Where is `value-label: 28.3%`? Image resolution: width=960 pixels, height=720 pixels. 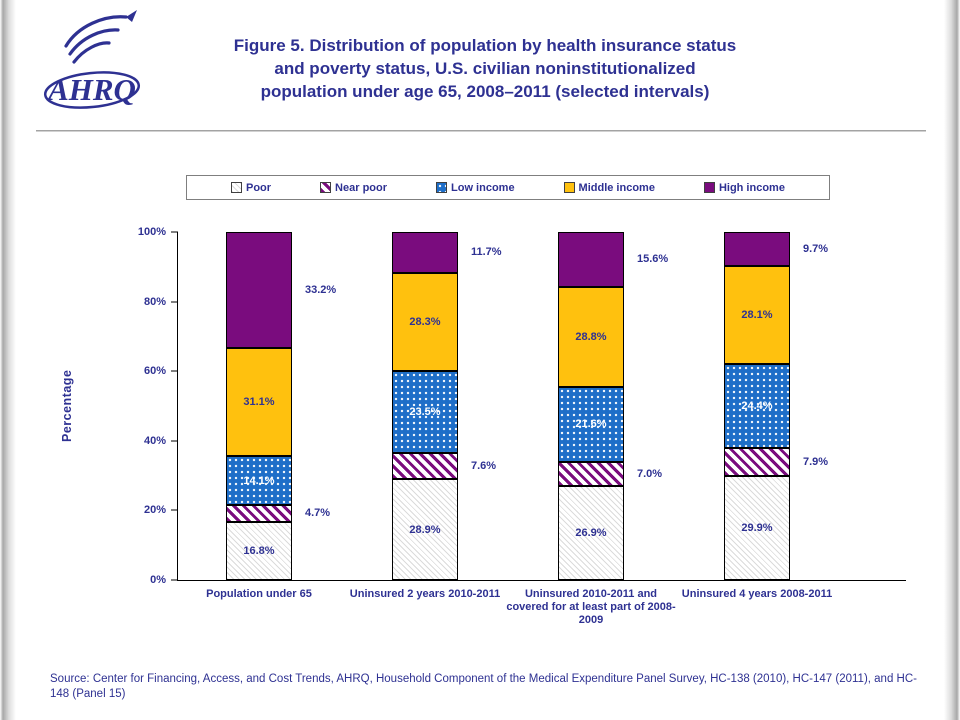 value-label: 28.3% is located at coordinates (425, 321).